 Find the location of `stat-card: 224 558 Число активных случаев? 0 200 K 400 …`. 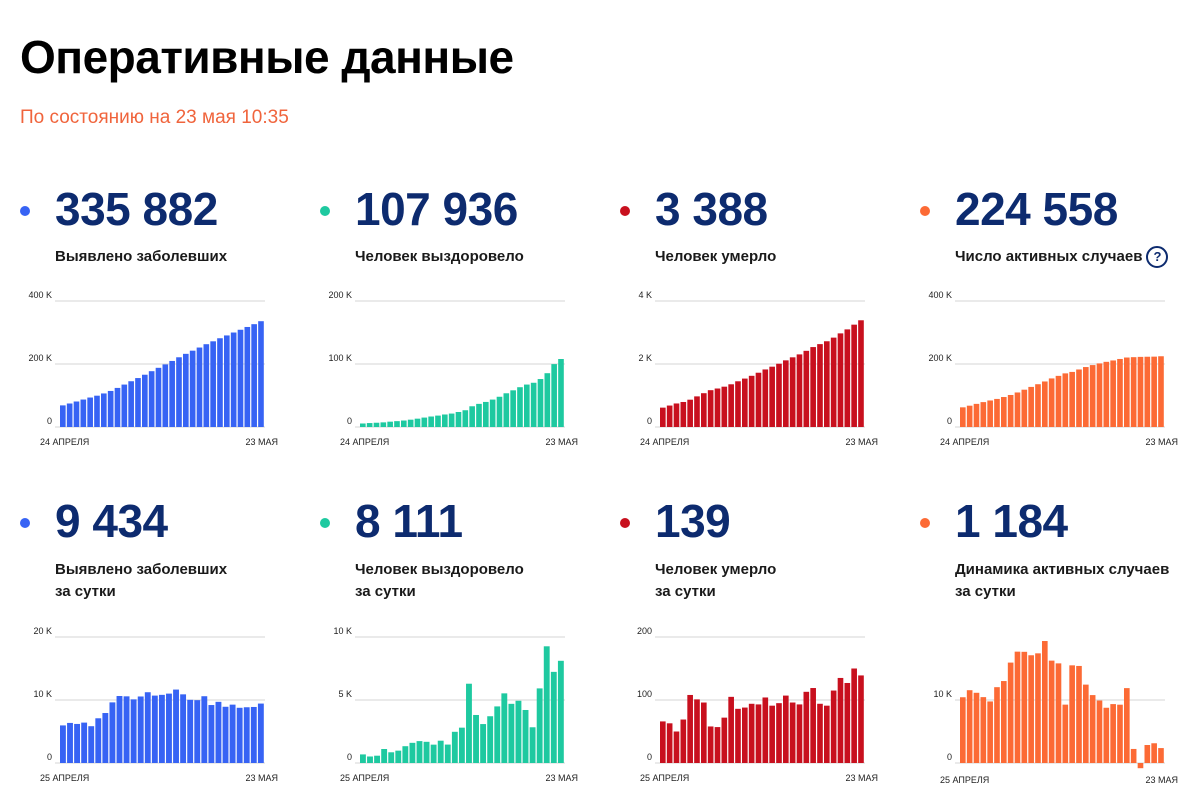

stat-card: 224 558 Число активных случаев? 0 200 K 400 … is located at coordinates (1060, 340).